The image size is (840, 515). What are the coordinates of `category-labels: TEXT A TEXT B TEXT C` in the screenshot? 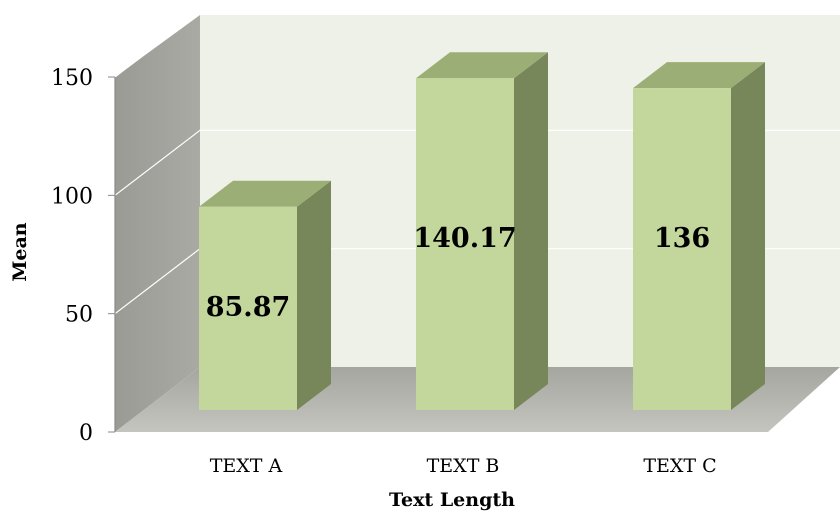 It's located at (463, 466).